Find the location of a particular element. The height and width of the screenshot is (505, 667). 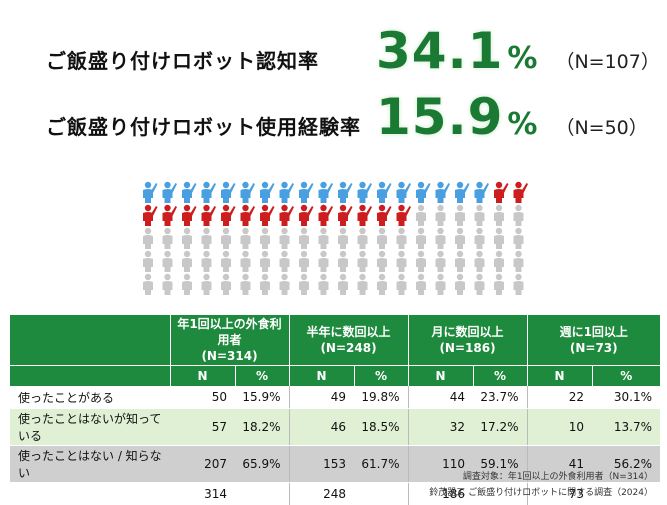

people-pictogram is located at coordinates (333, 238).